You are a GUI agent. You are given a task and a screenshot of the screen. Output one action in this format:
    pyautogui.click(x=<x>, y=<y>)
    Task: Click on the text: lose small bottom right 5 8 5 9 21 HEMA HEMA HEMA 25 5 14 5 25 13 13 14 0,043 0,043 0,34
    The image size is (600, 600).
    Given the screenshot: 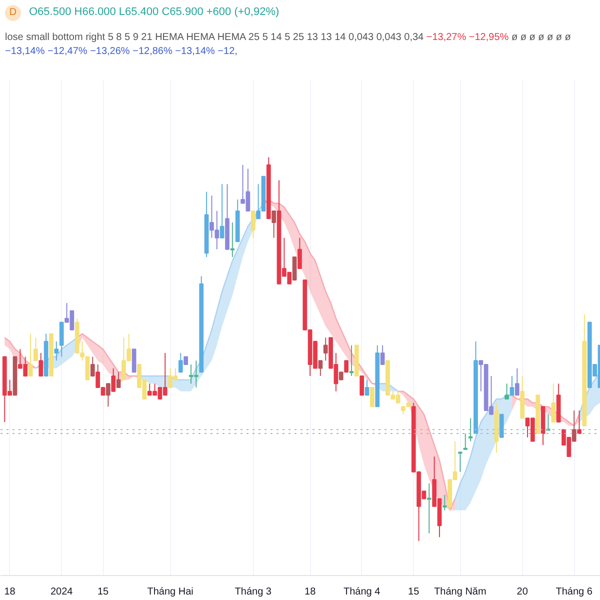 What is the action you would take?
    pyautogui.click(x=214, y=37)
    